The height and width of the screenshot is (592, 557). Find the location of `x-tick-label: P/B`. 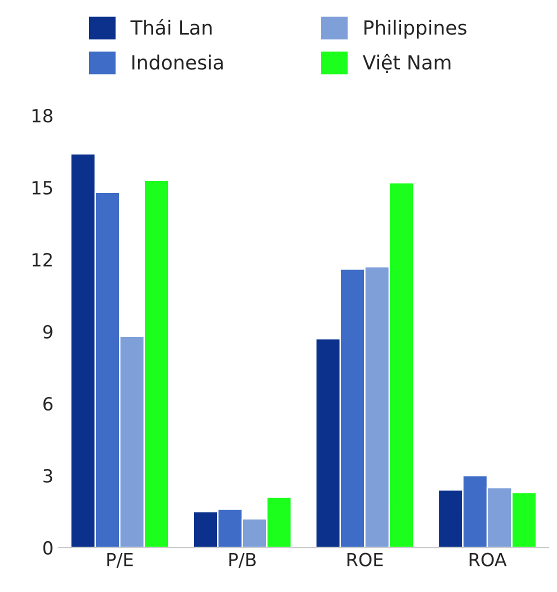

x-tick-label: P/B is located at coordinates (242, 560).